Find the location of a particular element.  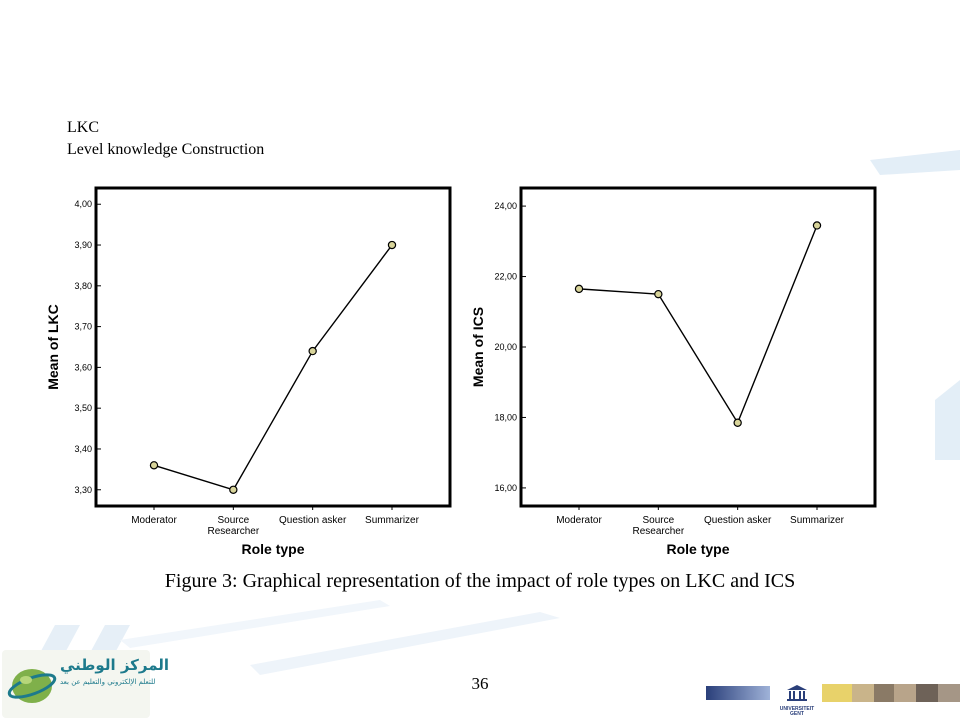

campus-photo-strip is located at coordinates (891, 693).